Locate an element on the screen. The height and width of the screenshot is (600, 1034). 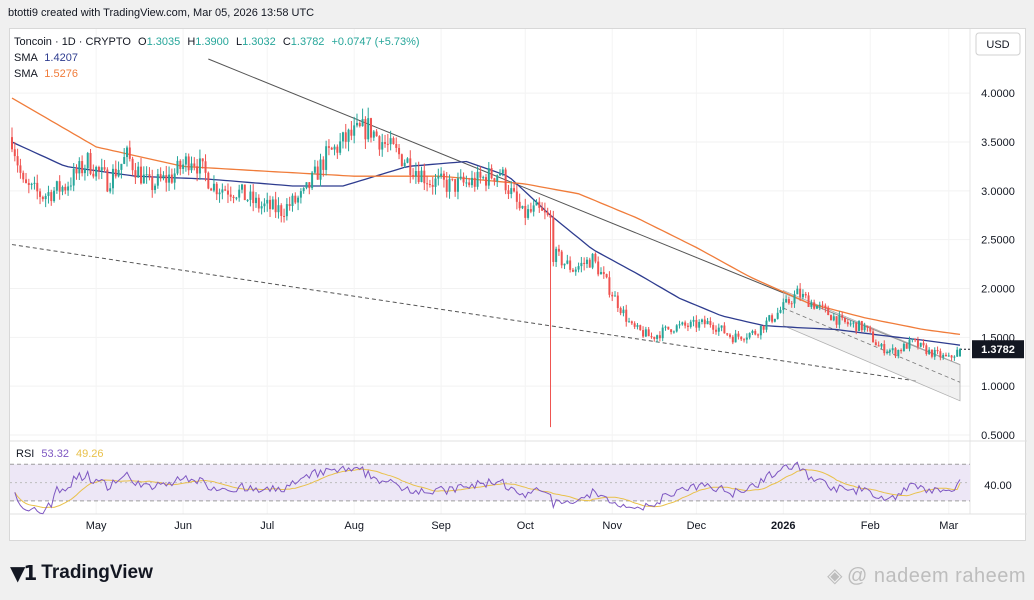
rsi-pane is located at coordinates (490, 488).